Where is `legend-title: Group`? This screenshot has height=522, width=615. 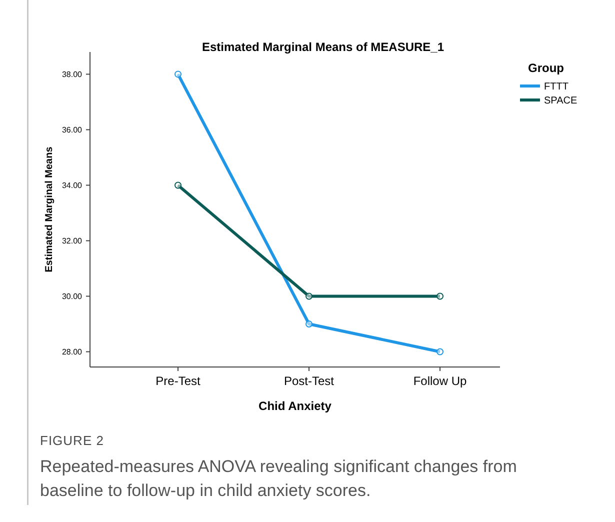
legend-title: Group is located at coordinates (546, 68).